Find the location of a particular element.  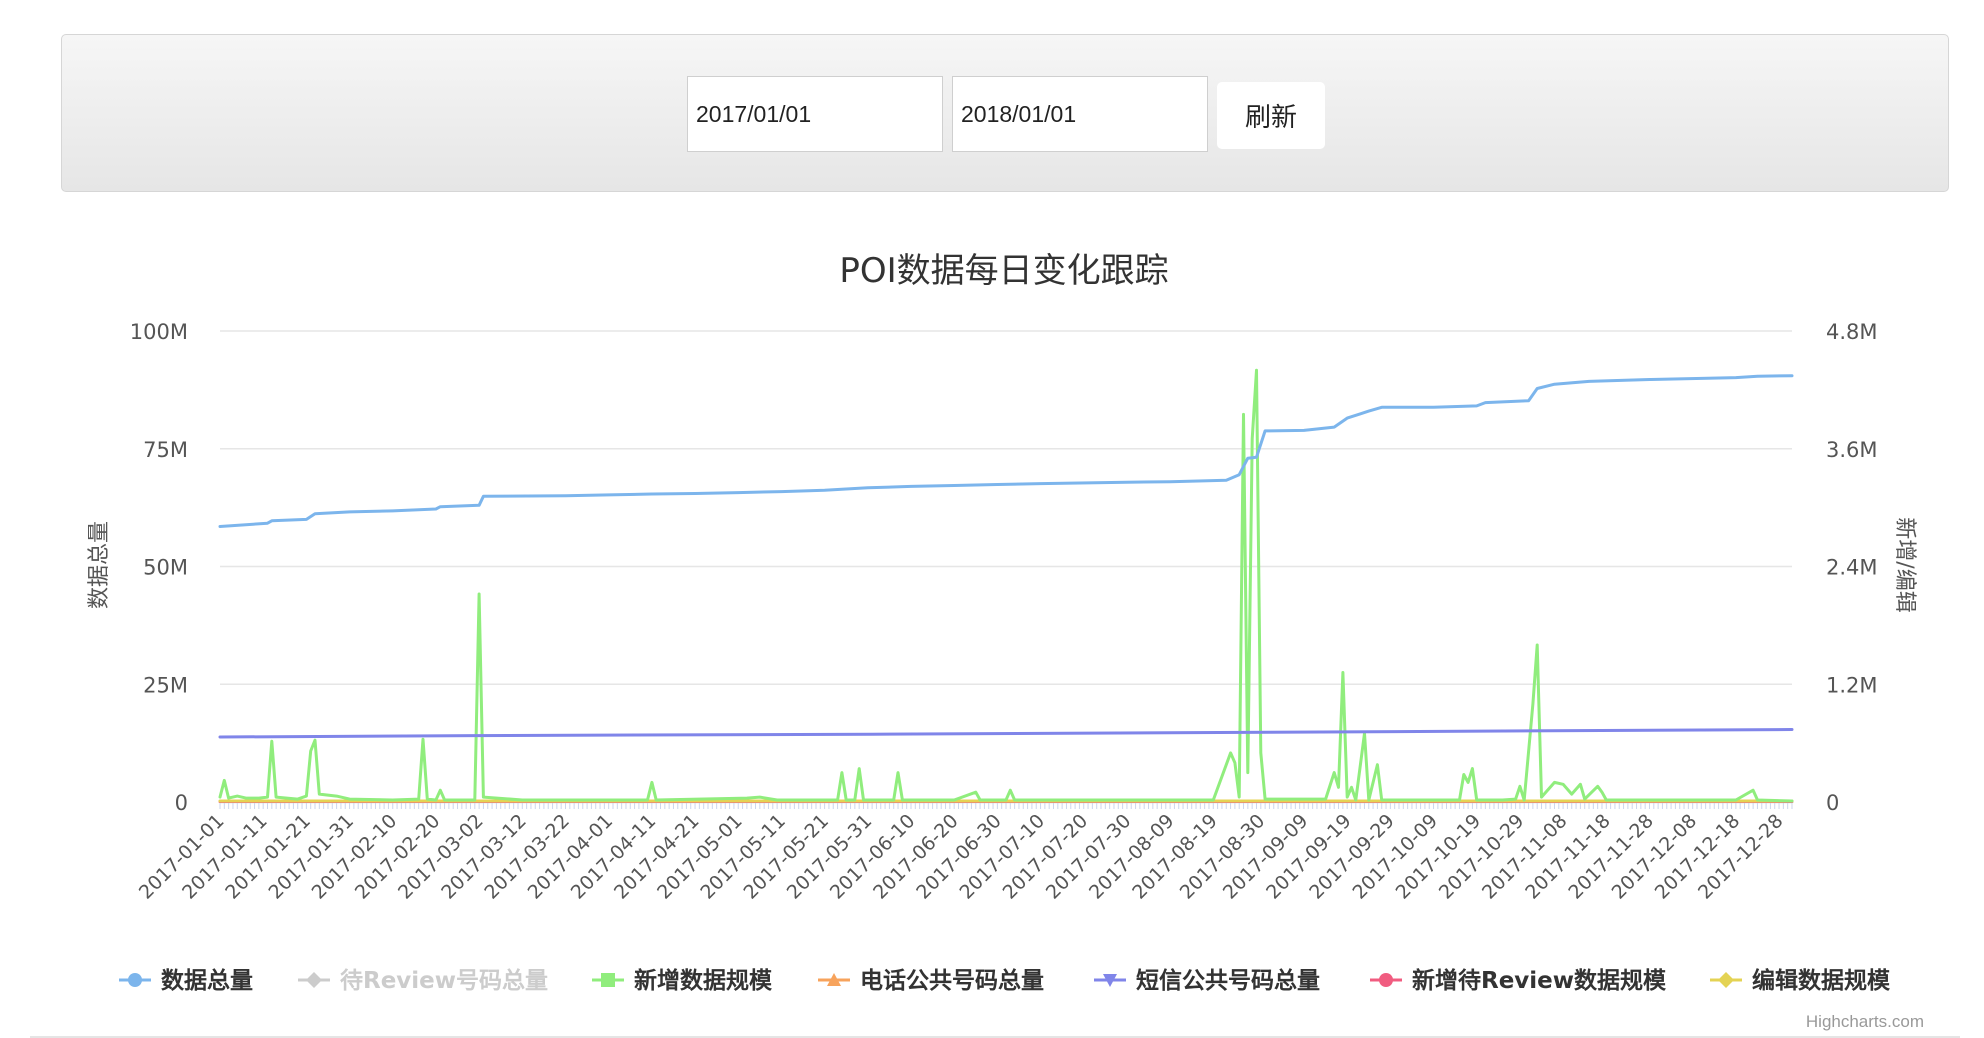

legend-item-label: 电话公共号码总量 is located at coordinates (952, 980).